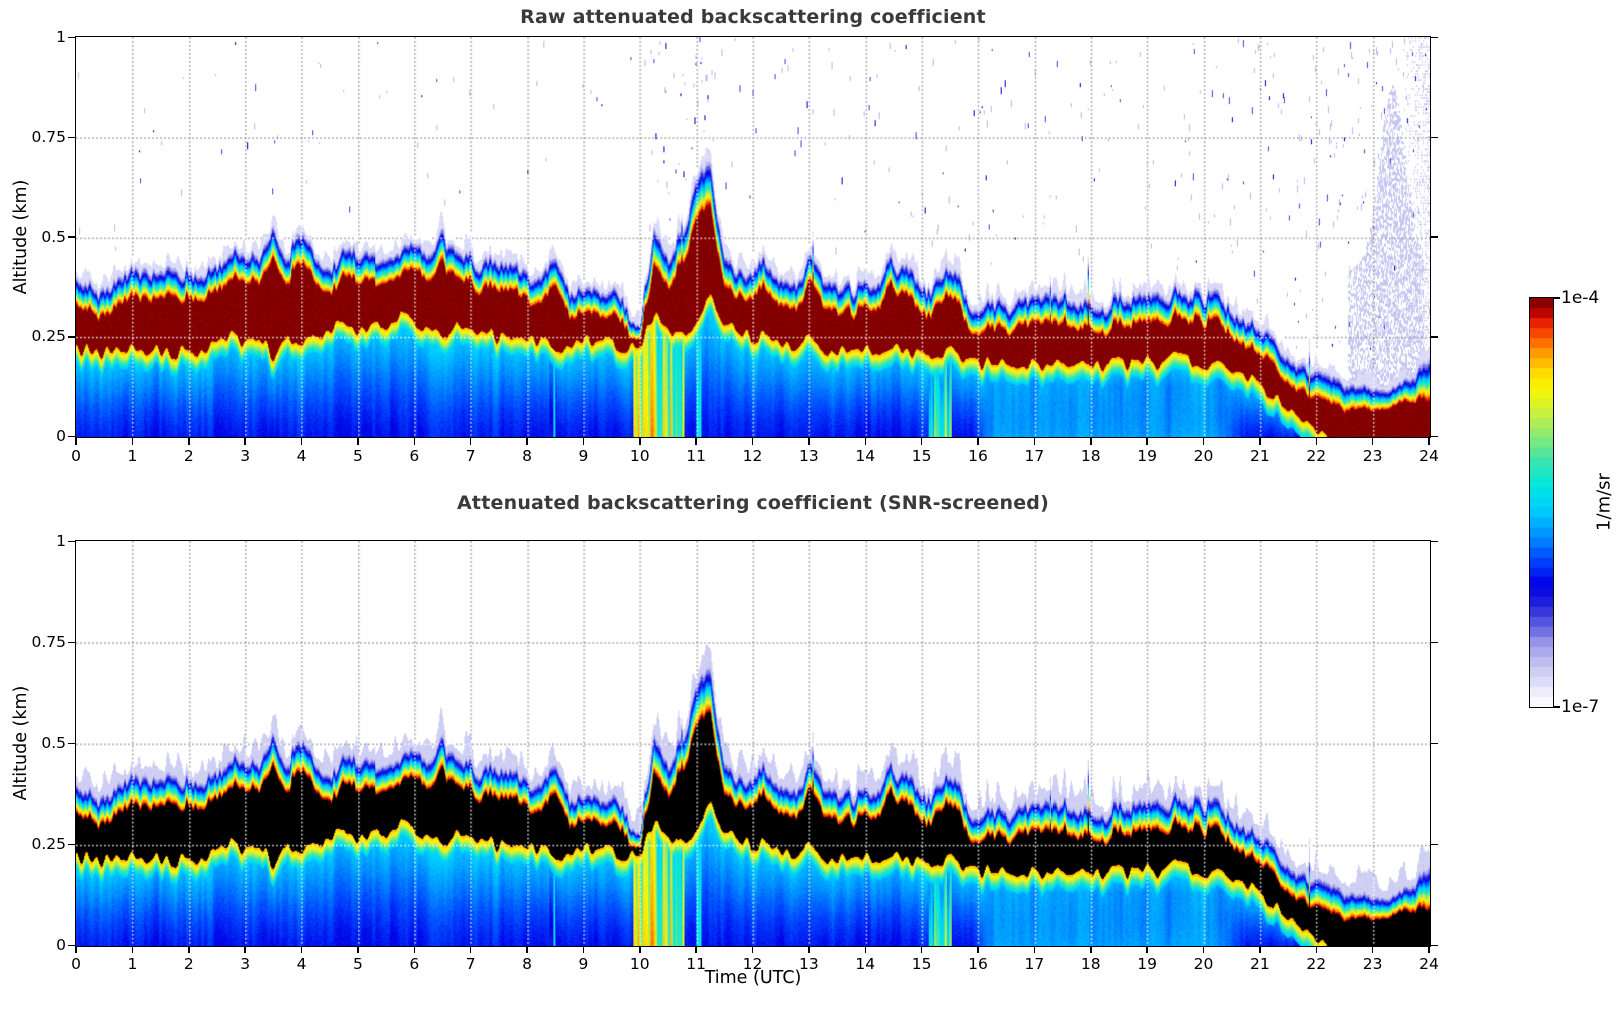 The width and height of the screenshot is (1621, 1020). I want to click on y-tick-label: 0.75, so click(48, 136).